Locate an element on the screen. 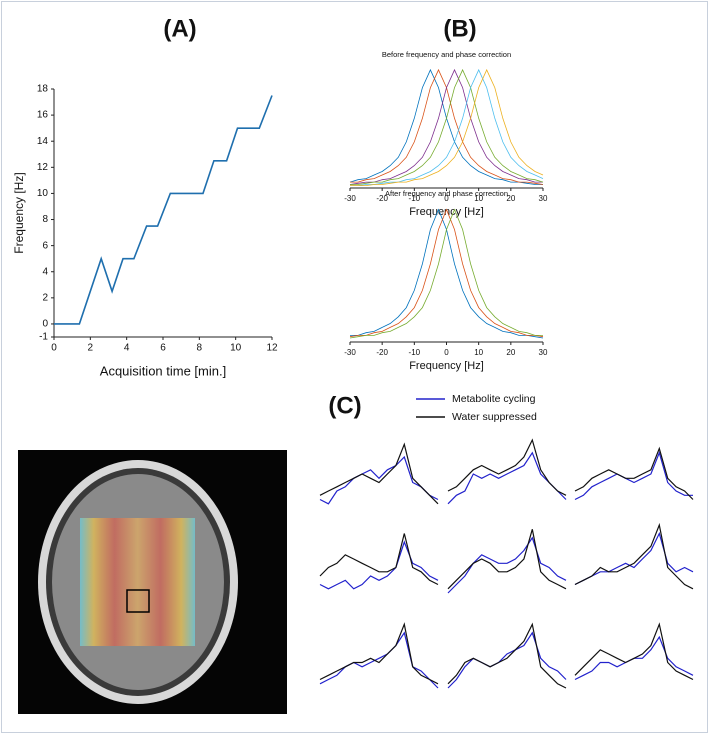  y-tick-label: 16 is located at coordinates (43, 115).